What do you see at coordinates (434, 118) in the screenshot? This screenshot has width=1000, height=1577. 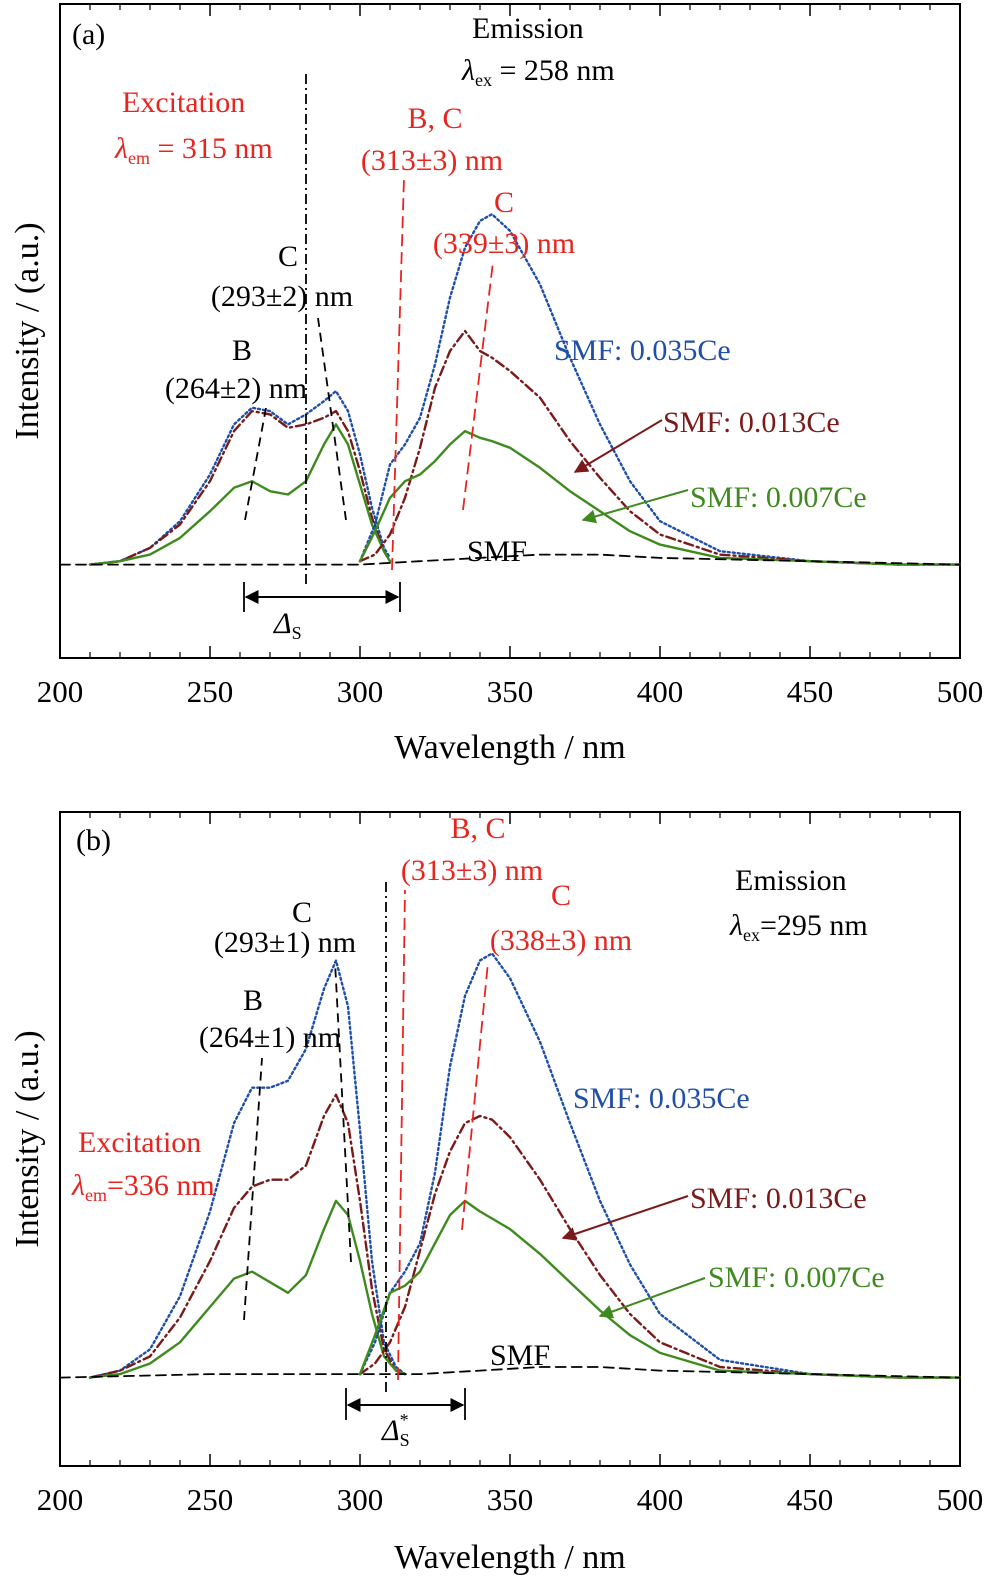 I see `peak-bc-red-label-a: B, C` at bounding box center [434, 118].